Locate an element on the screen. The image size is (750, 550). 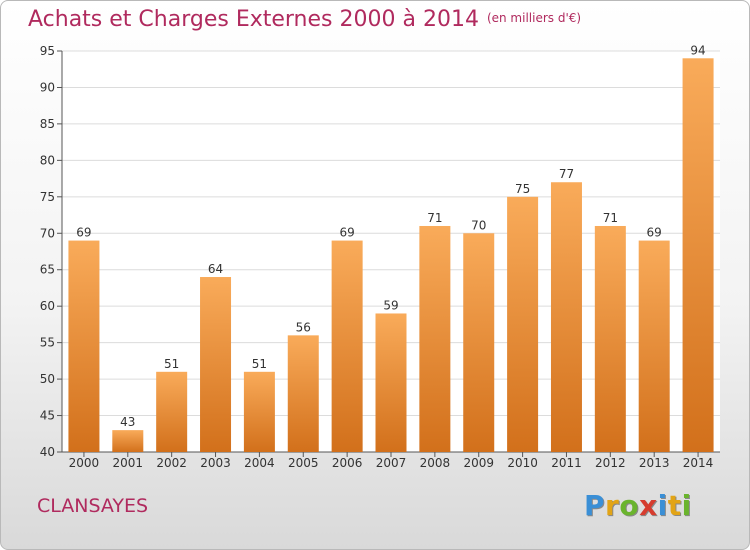
y-tick-label: 75 is located at coordinates (47, 197).